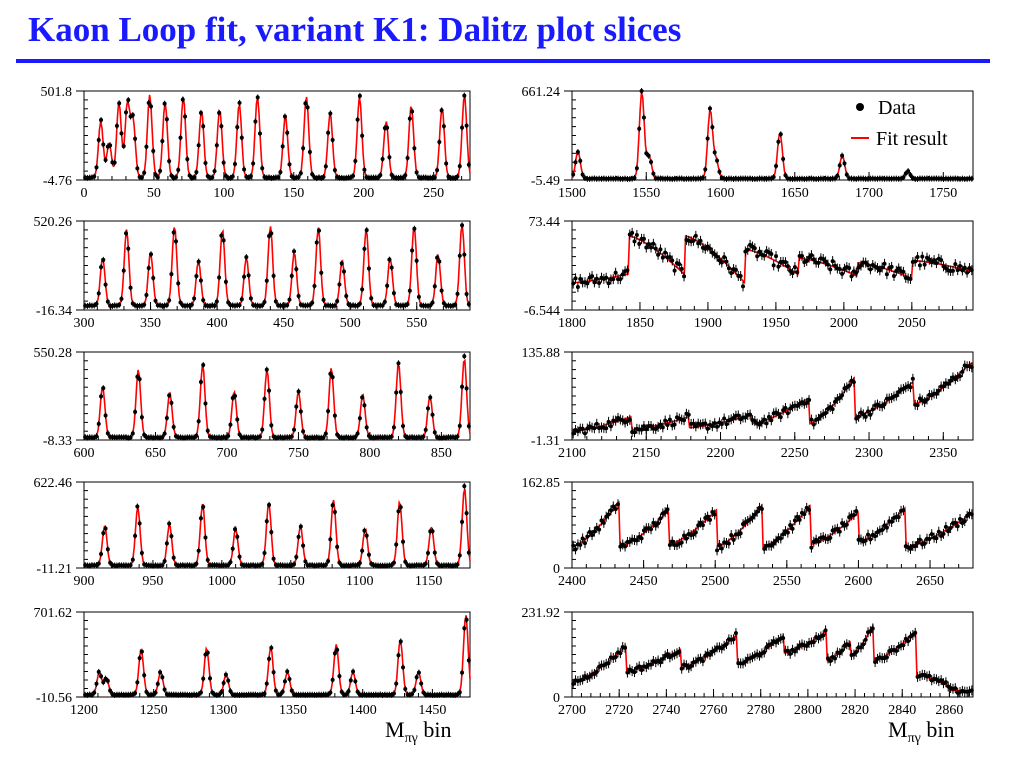  Describe the element at coordinates (84, 453) in the screenshot. I see `x-tick-label: 600` at that location.